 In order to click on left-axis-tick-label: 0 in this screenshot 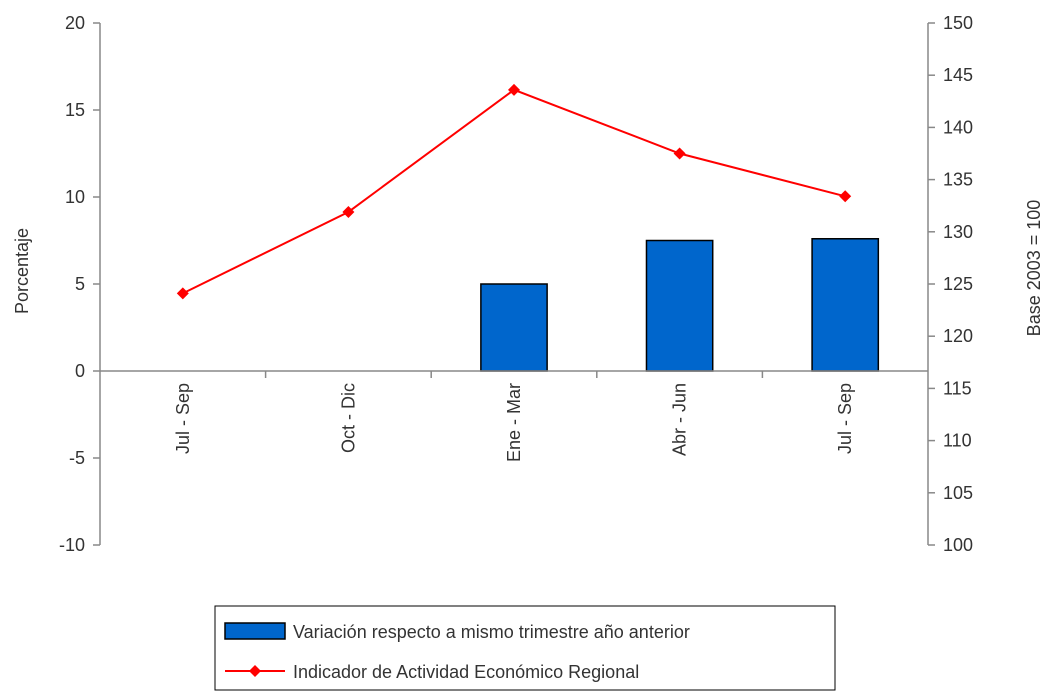, I will do `click(80, 371)`.